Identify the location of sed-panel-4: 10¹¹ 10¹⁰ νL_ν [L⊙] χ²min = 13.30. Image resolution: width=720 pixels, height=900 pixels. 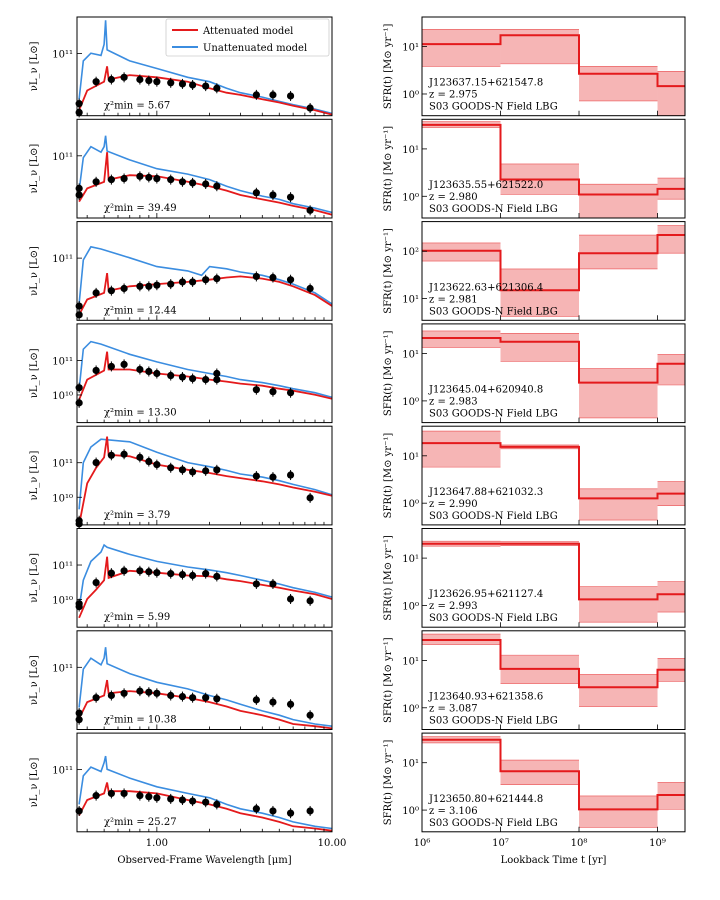
(181, 373).